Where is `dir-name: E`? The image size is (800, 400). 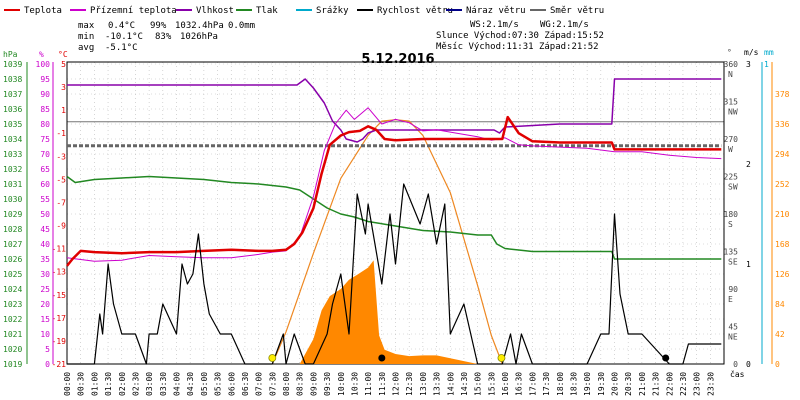 dir-name: E is located at coordinates (730, 299).